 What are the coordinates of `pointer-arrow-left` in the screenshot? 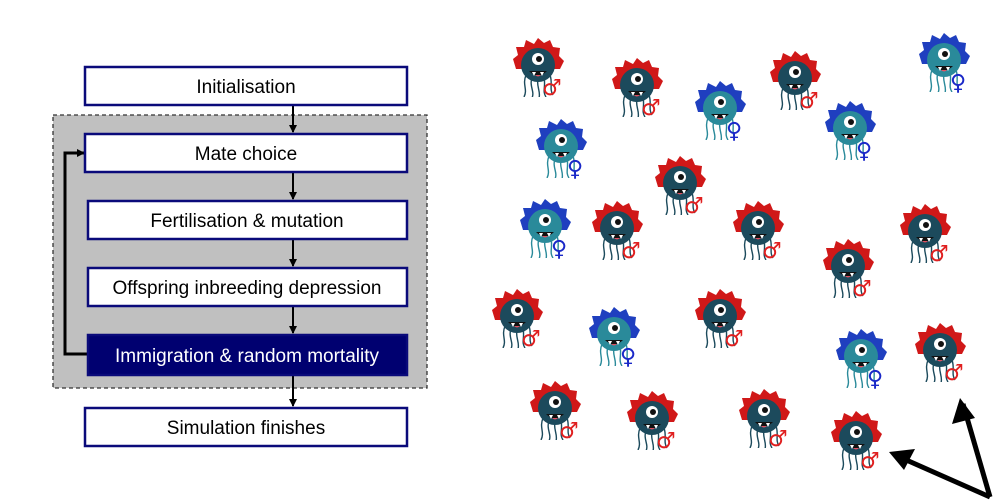 It's located at (942, 476).